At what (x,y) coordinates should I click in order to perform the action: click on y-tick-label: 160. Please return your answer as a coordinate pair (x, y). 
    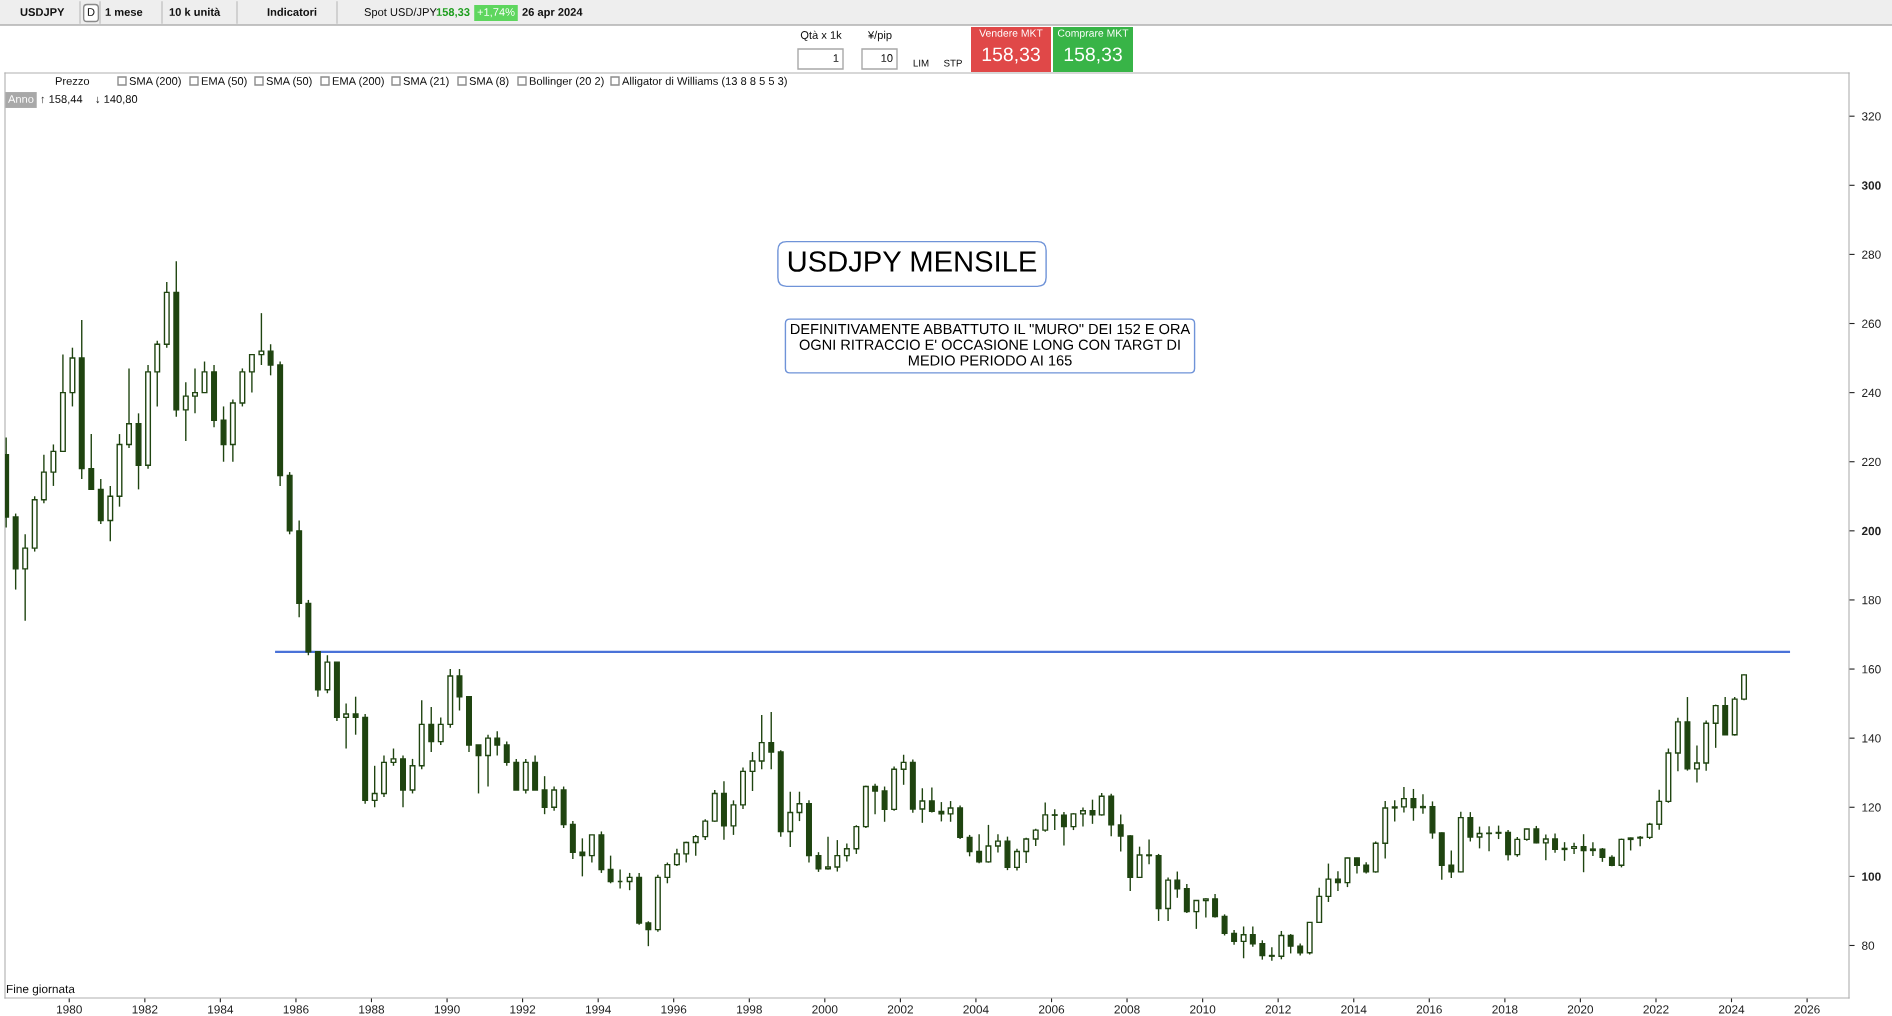
    Looking at the image, I should click on (1871, 669).